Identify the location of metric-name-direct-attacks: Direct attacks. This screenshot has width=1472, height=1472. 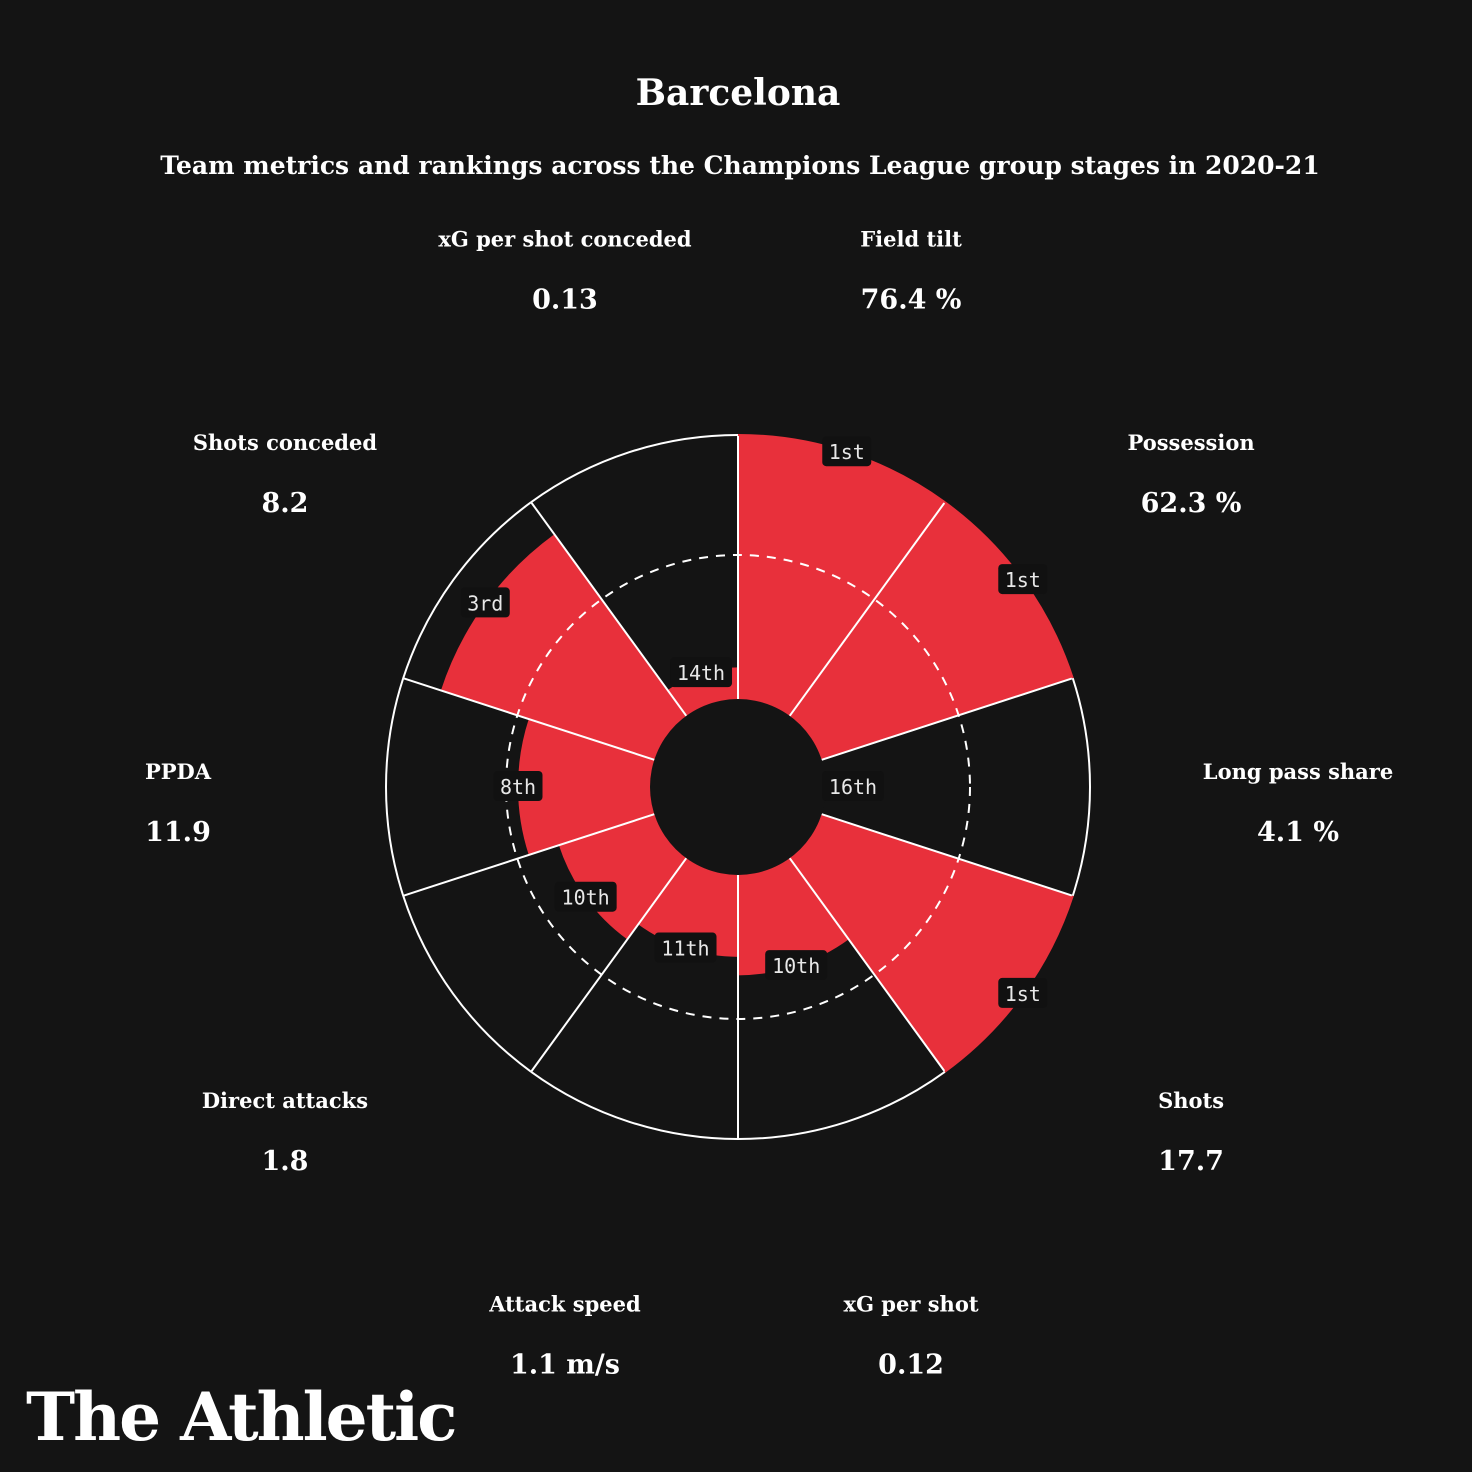
(285, 1100).